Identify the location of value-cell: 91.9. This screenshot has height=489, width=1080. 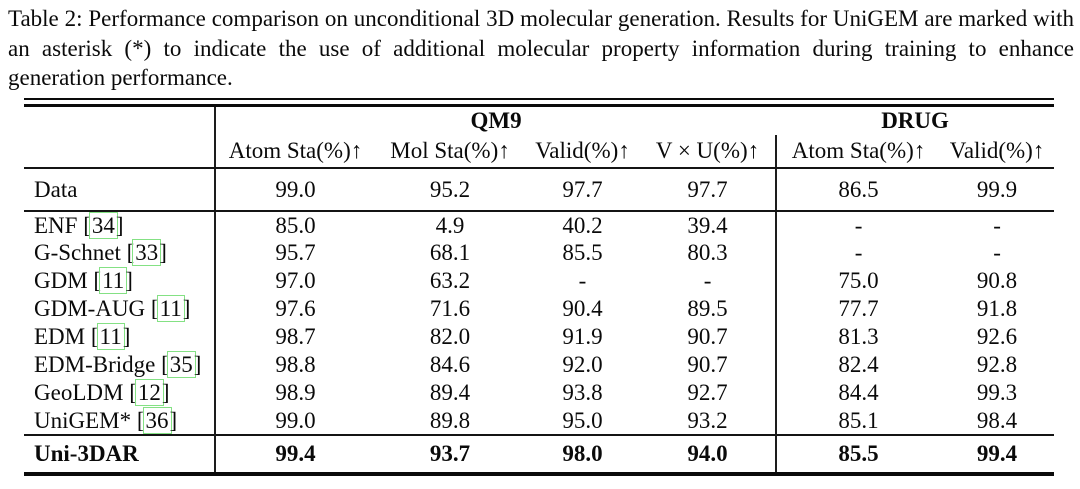
(582, 336).